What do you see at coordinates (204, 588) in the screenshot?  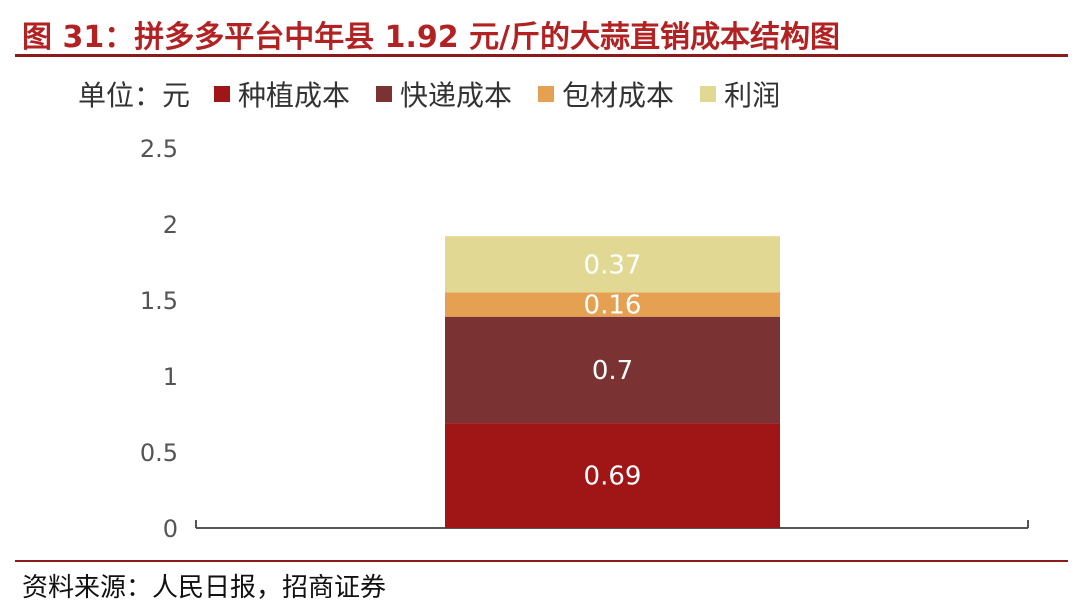 I see `source-note: 资料来源：人民日报，招商证券` at bounding box center [204, 588].